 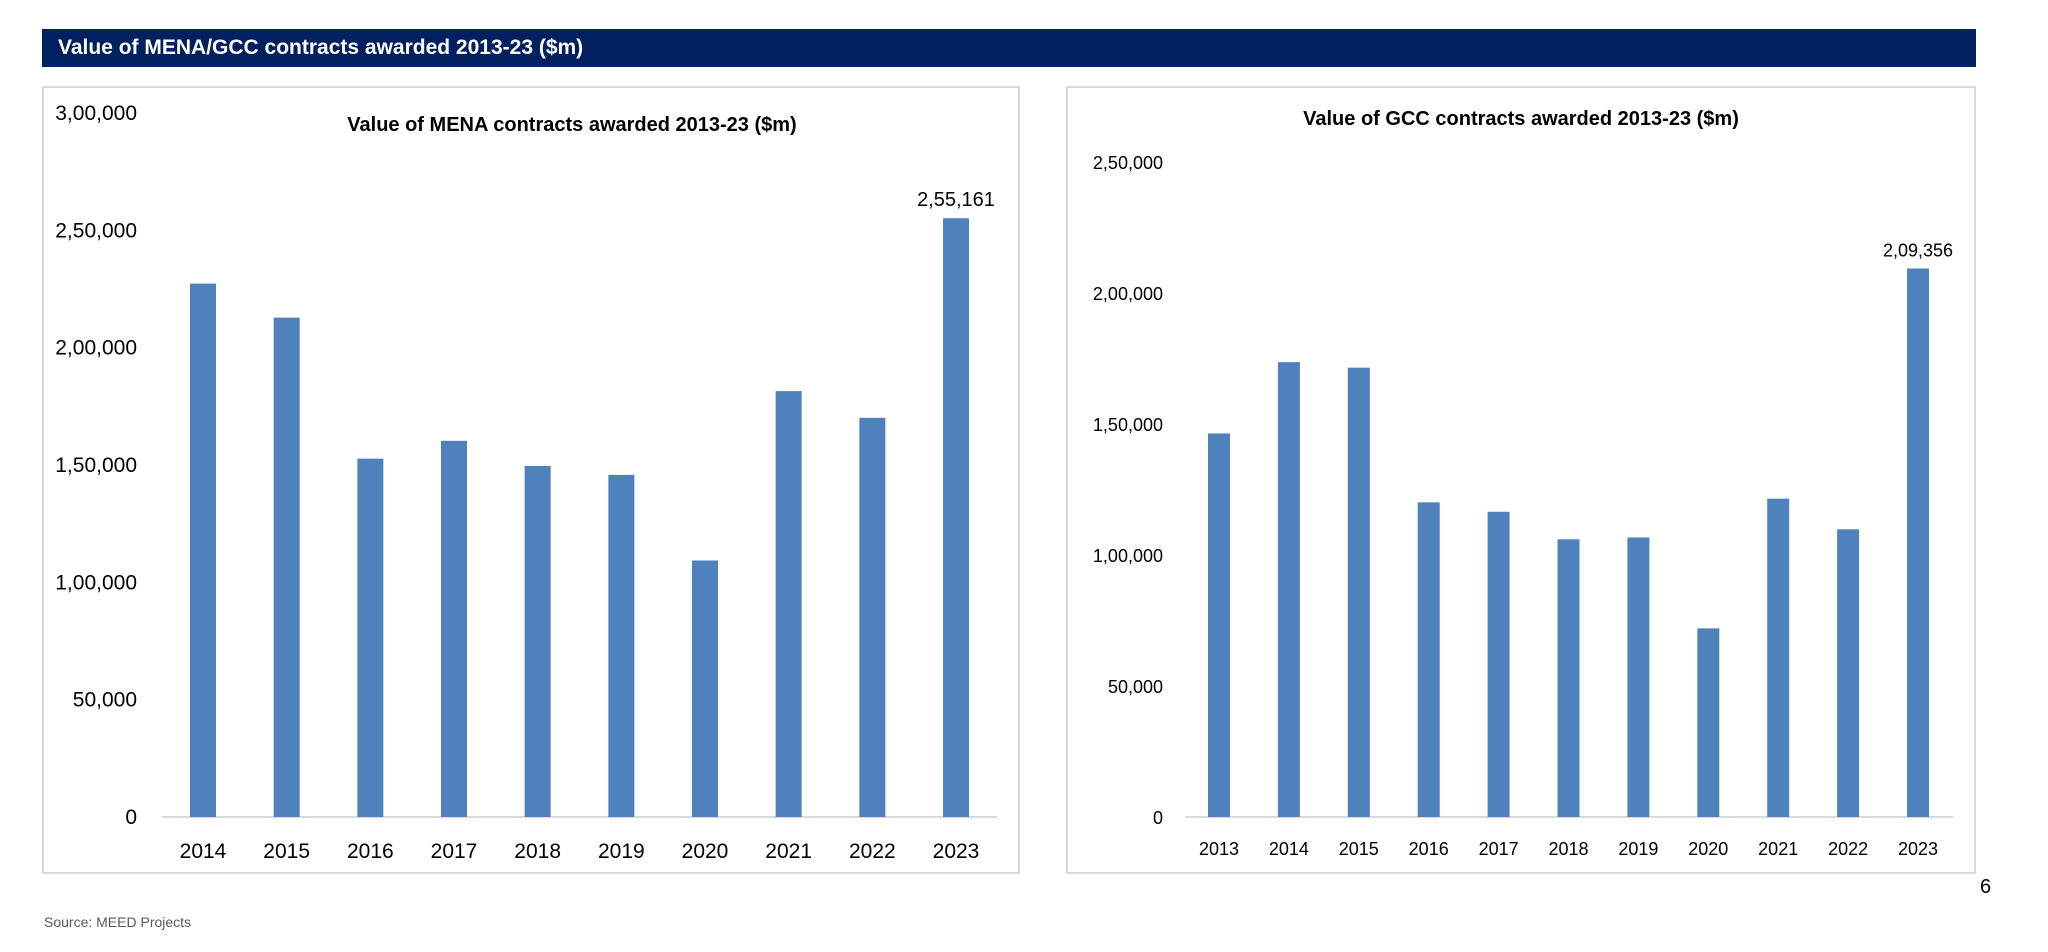 I want to click on gcc-x-tick-label: 2020, so click(x=1708, y=849).